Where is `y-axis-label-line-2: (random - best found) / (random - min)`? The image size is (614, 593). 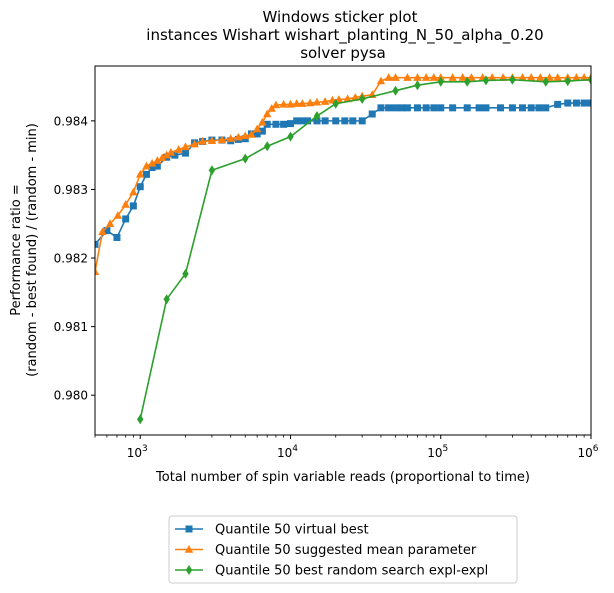
y-axis-label-line-2: (random - best found) / (random - min) is located at coordinates (32, 250).